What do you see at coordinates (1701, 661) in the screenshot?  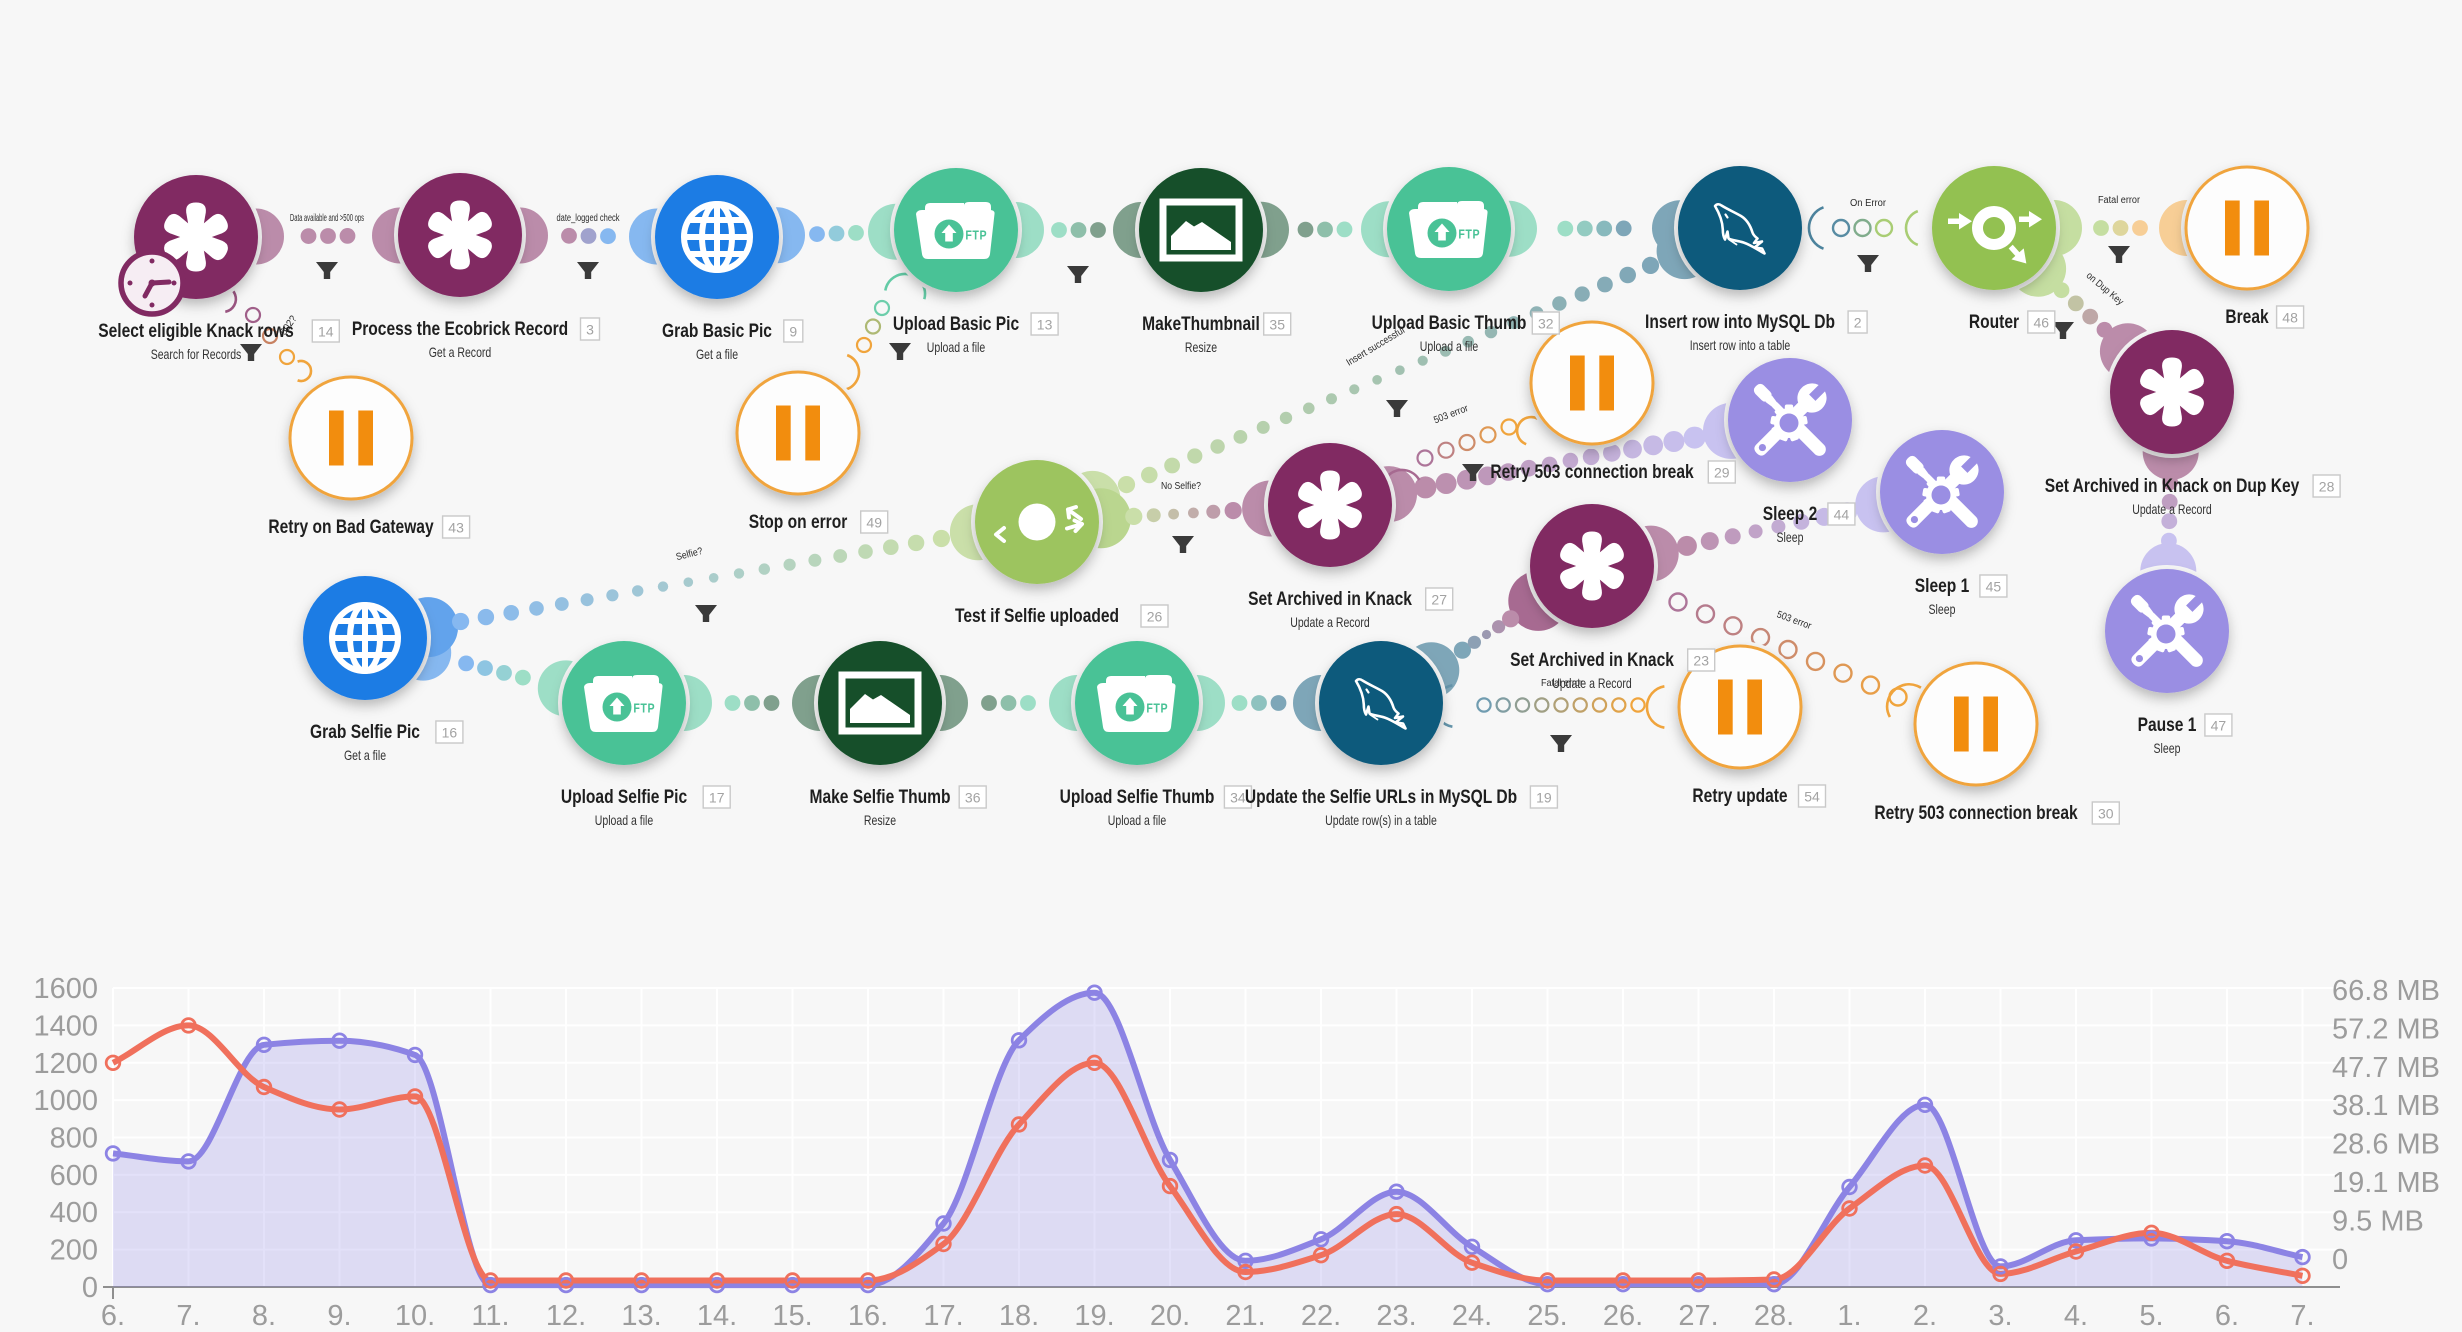 I see `svg-text: 23` at bounding box center [1701, 661].